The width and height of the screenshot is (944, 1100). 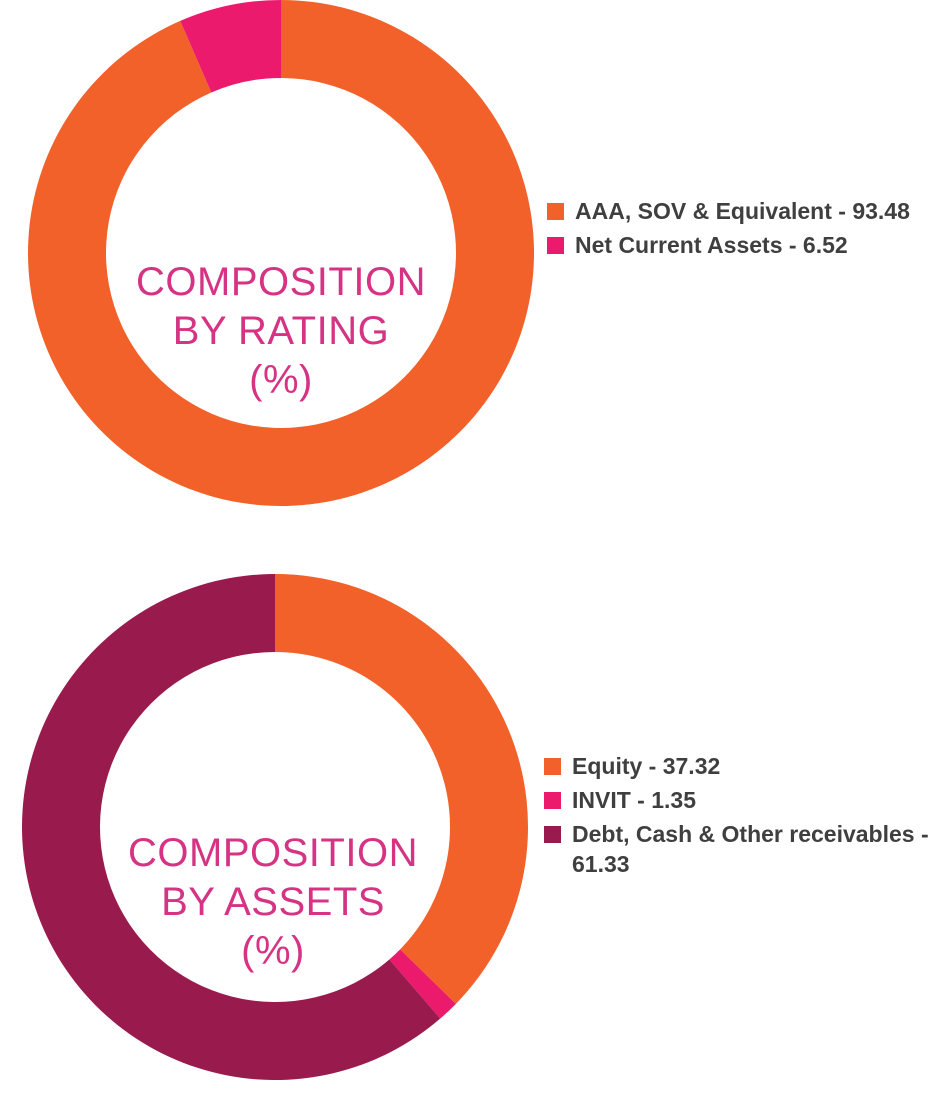 I want to click on legend-item-aaa-sov: AAA, SOV & Equivalent - 93.48, so click(x=742, y=211).